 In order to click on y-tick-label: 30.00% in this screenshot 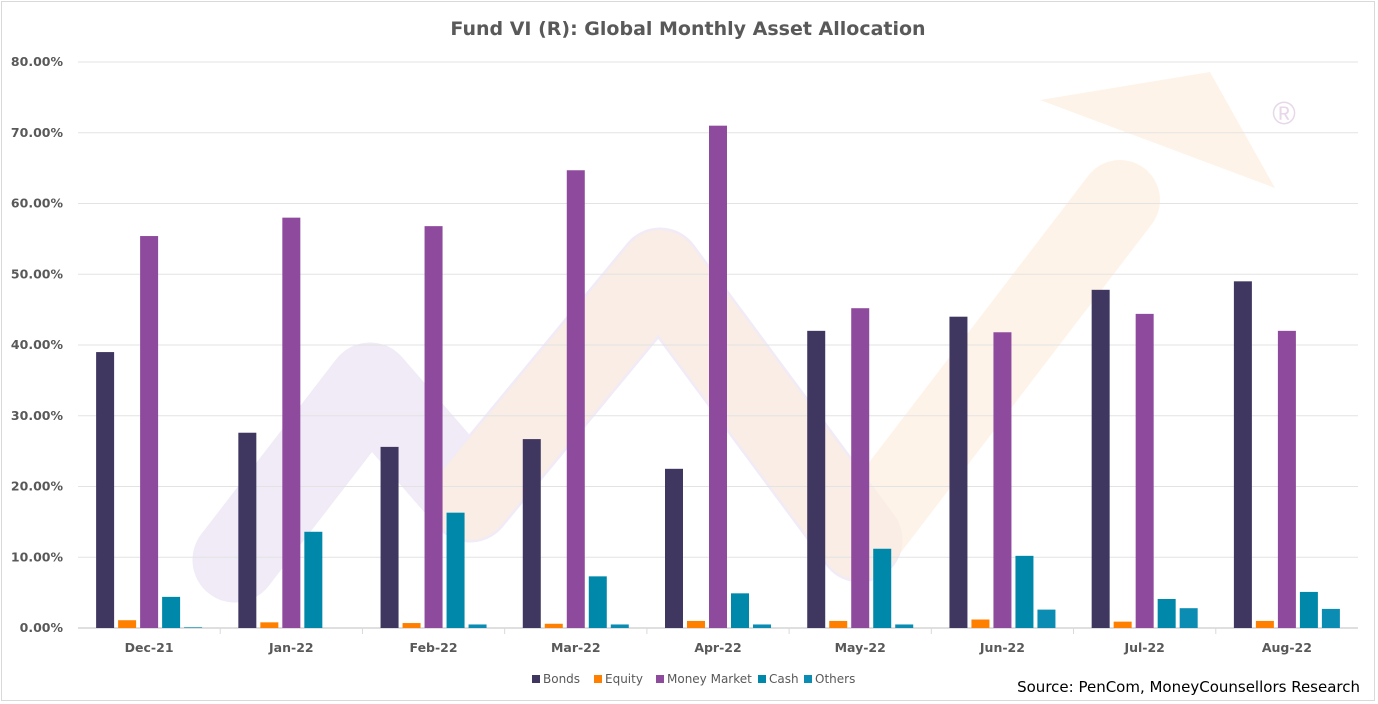, I will do `click(37, 415)`.